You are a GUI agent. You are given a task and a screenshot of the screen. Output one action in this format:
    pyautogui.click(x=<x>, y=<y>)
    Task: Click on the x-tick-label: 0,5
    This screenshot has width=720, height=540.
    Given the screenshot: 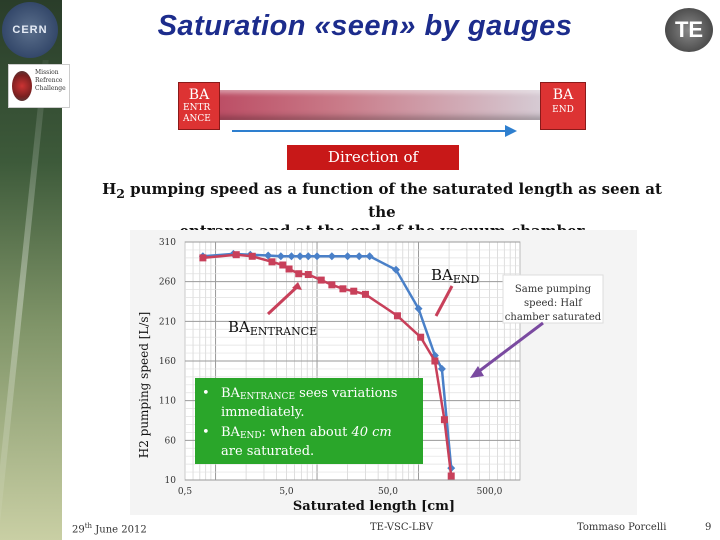 What is the action you would take?
    pyautogui.click(x=185, y=492)
    